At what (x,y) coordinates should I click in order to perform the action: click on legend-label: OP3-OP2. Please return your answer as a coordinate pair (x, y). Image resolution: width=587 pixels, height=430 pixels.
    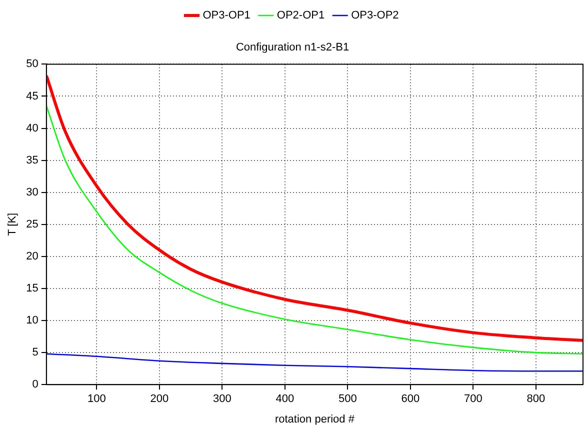
    Looking at the image, I should click on (375, 16).